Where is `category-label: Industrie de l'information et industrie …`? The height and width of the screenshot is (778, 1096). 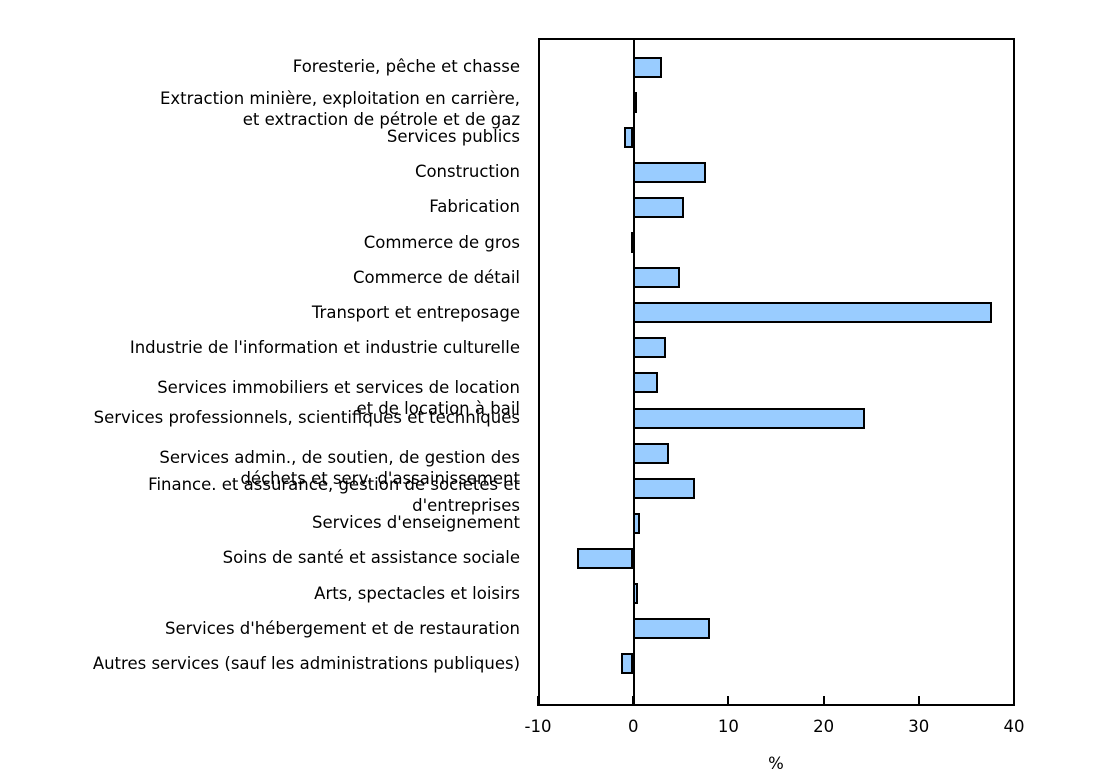 category-label: Industrie de l'information et industrie … is located at coordinates (324, 347).